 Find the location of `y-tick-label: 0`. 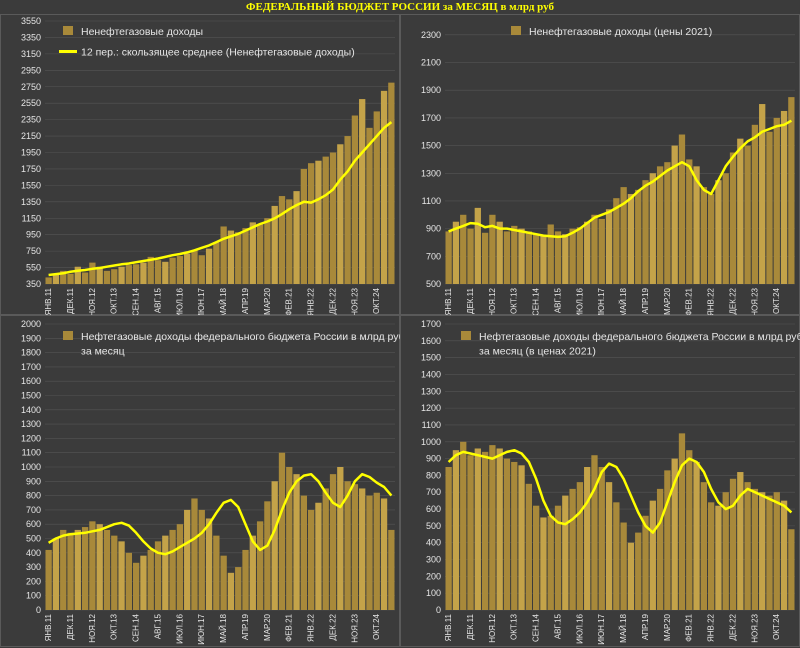

y-tick-label: 0 is located at coordinates (438, 610).